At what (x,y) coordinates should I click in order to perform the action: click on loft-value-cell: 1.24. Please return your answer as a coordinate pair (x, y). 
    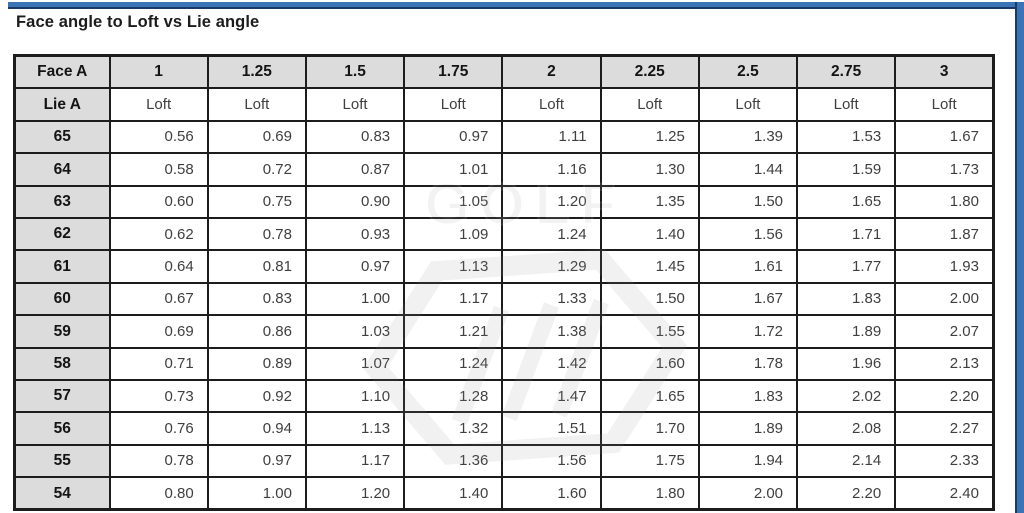
    Looking at the image, I should click on (453, 363).